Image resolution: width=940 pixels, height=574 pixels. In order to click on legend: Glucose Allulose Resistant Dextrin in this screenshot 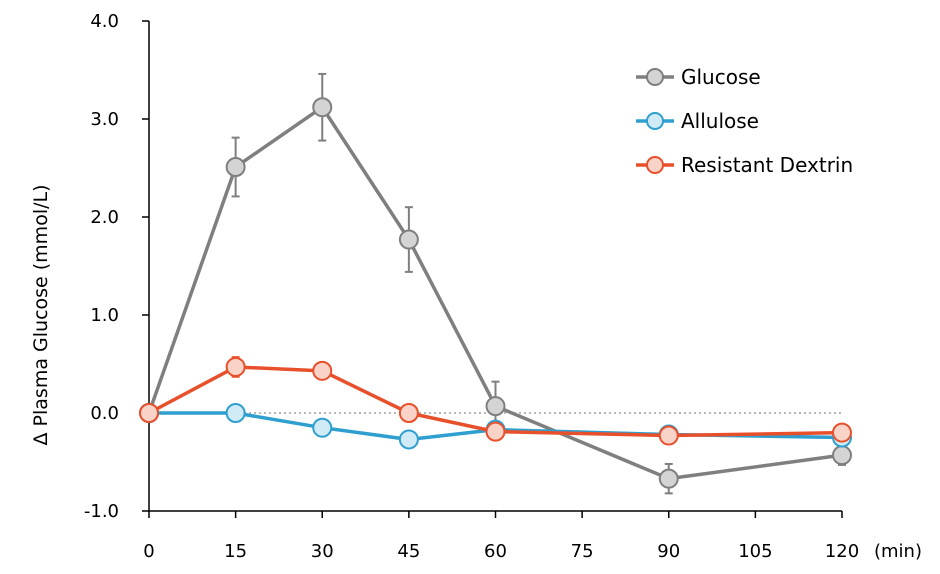, I will do `click(744, 121)`.